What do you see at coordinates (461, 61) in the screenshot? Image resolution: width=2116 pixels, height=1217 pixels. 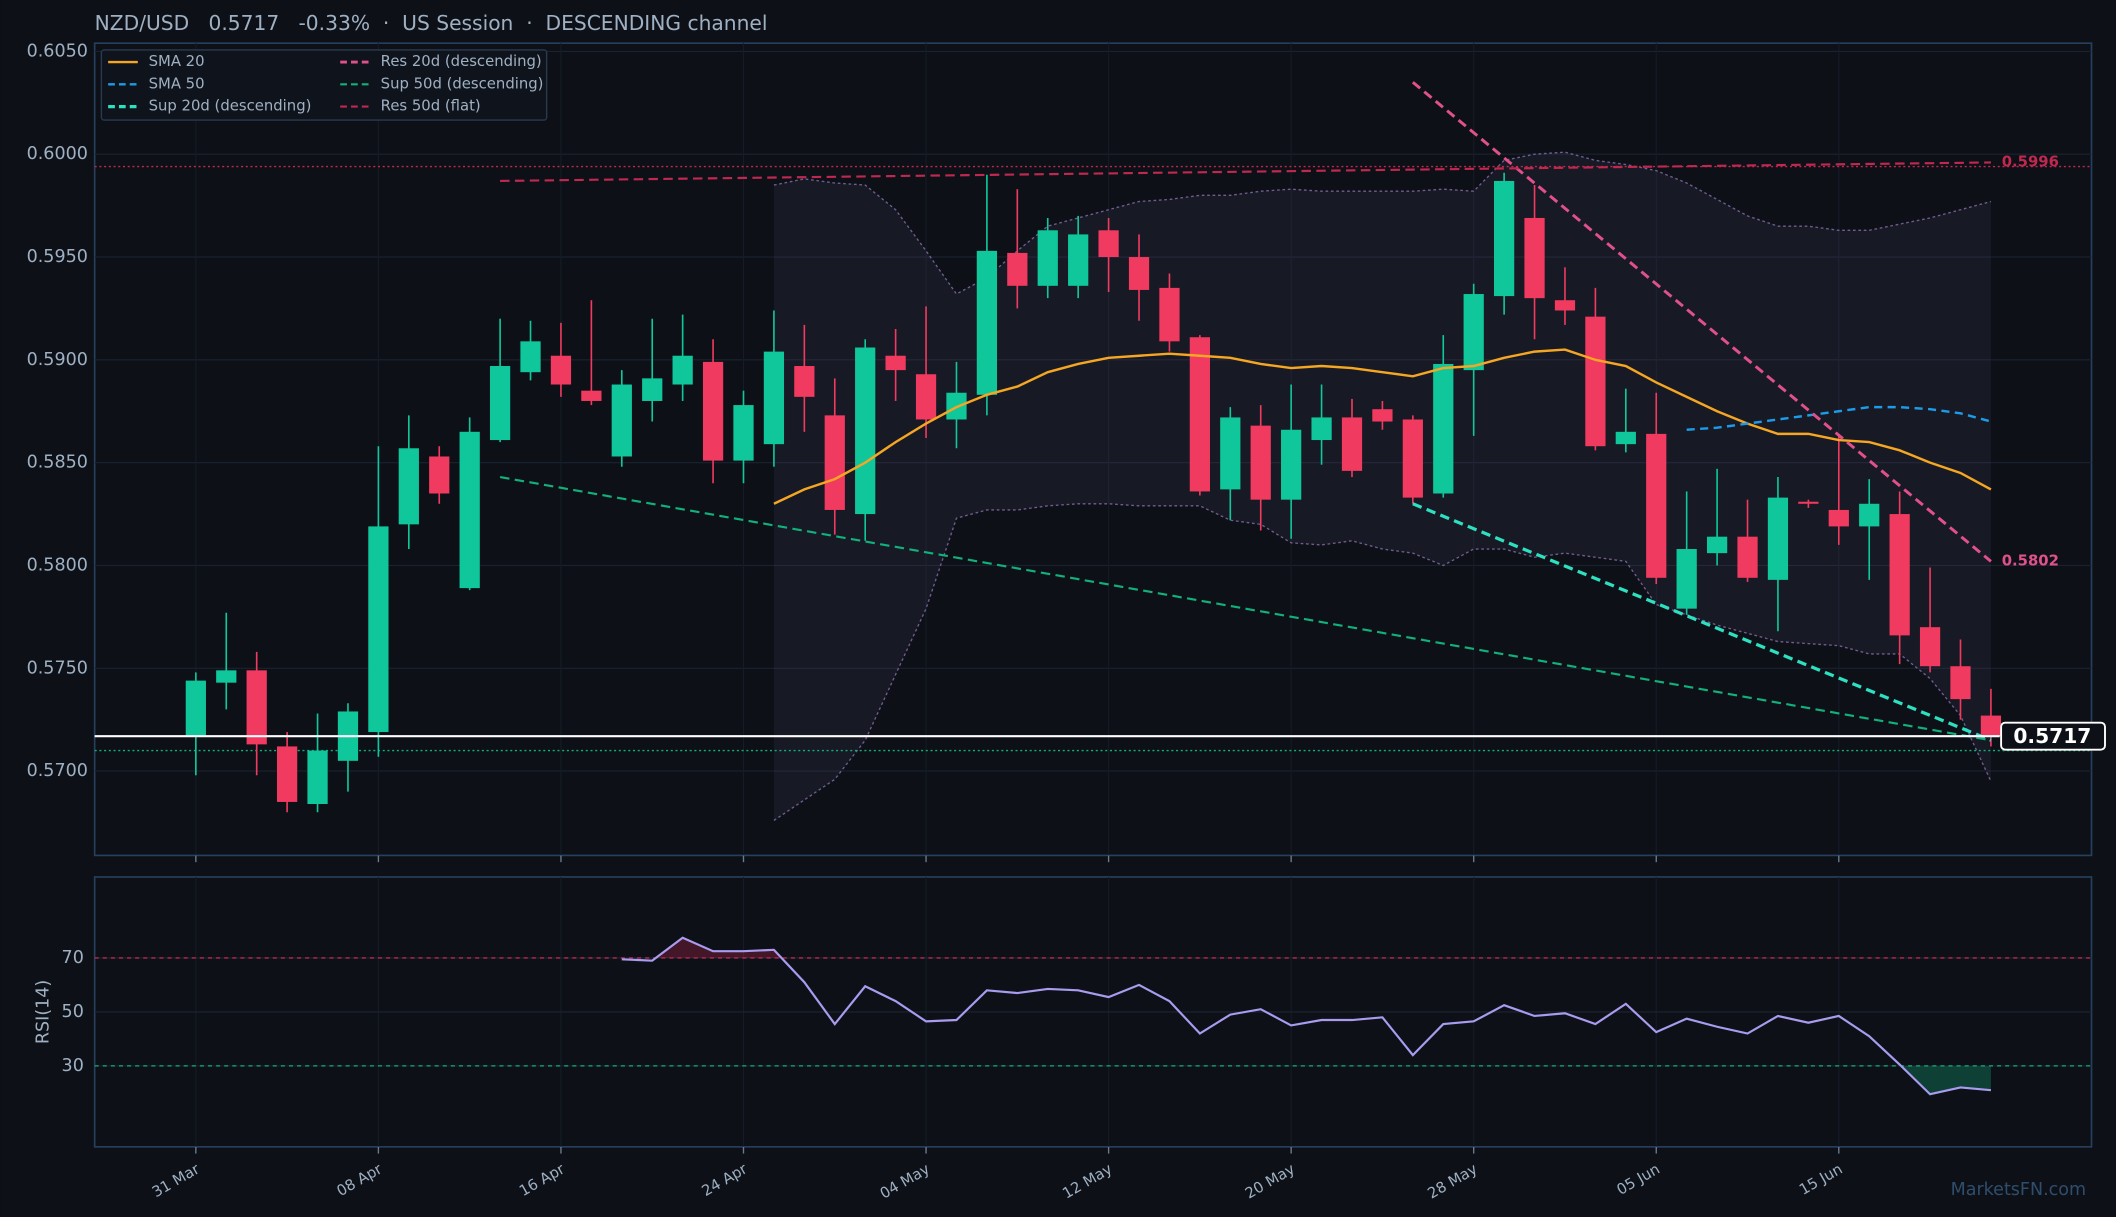 I see `legend-label: Res 20d (descending)` at bounding box center [461, 61].